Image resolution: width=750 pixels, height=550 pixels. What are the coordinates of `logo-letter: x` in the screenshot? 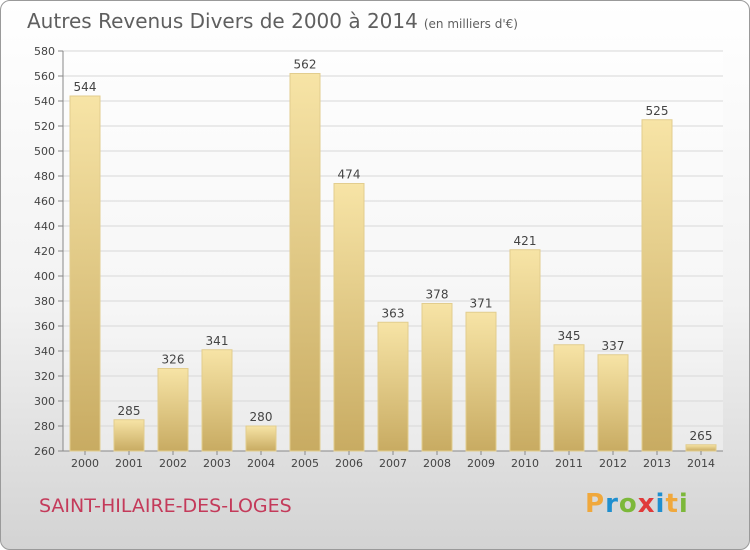 It's located at (646, 504).